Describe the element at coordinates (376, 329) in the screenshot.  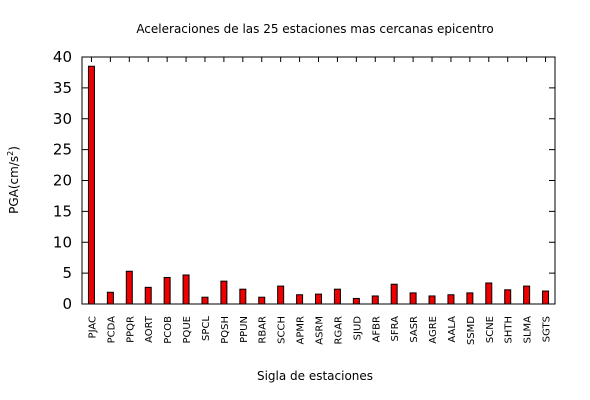
I see `x-tick-label-afbr: AFBR` at that location.